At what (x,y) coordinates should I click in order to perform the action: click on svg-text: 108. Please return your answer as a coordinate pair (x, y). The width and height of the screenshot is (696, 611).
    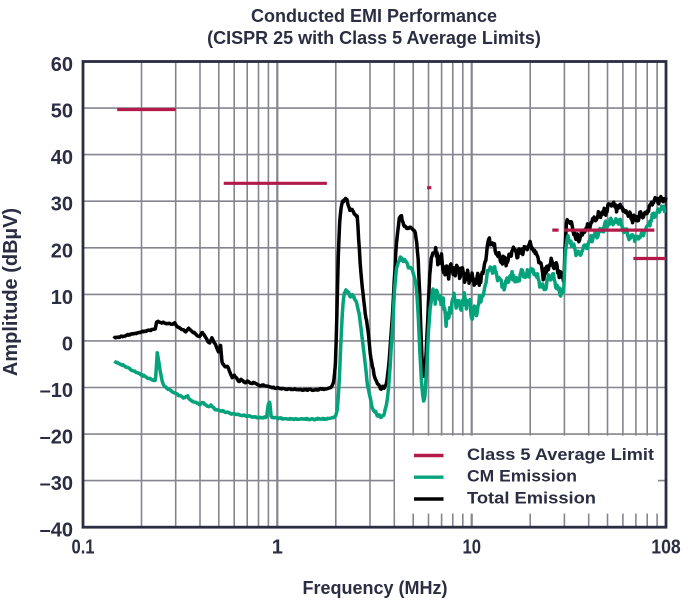
    Looking at the image, I should click on (666, 548).